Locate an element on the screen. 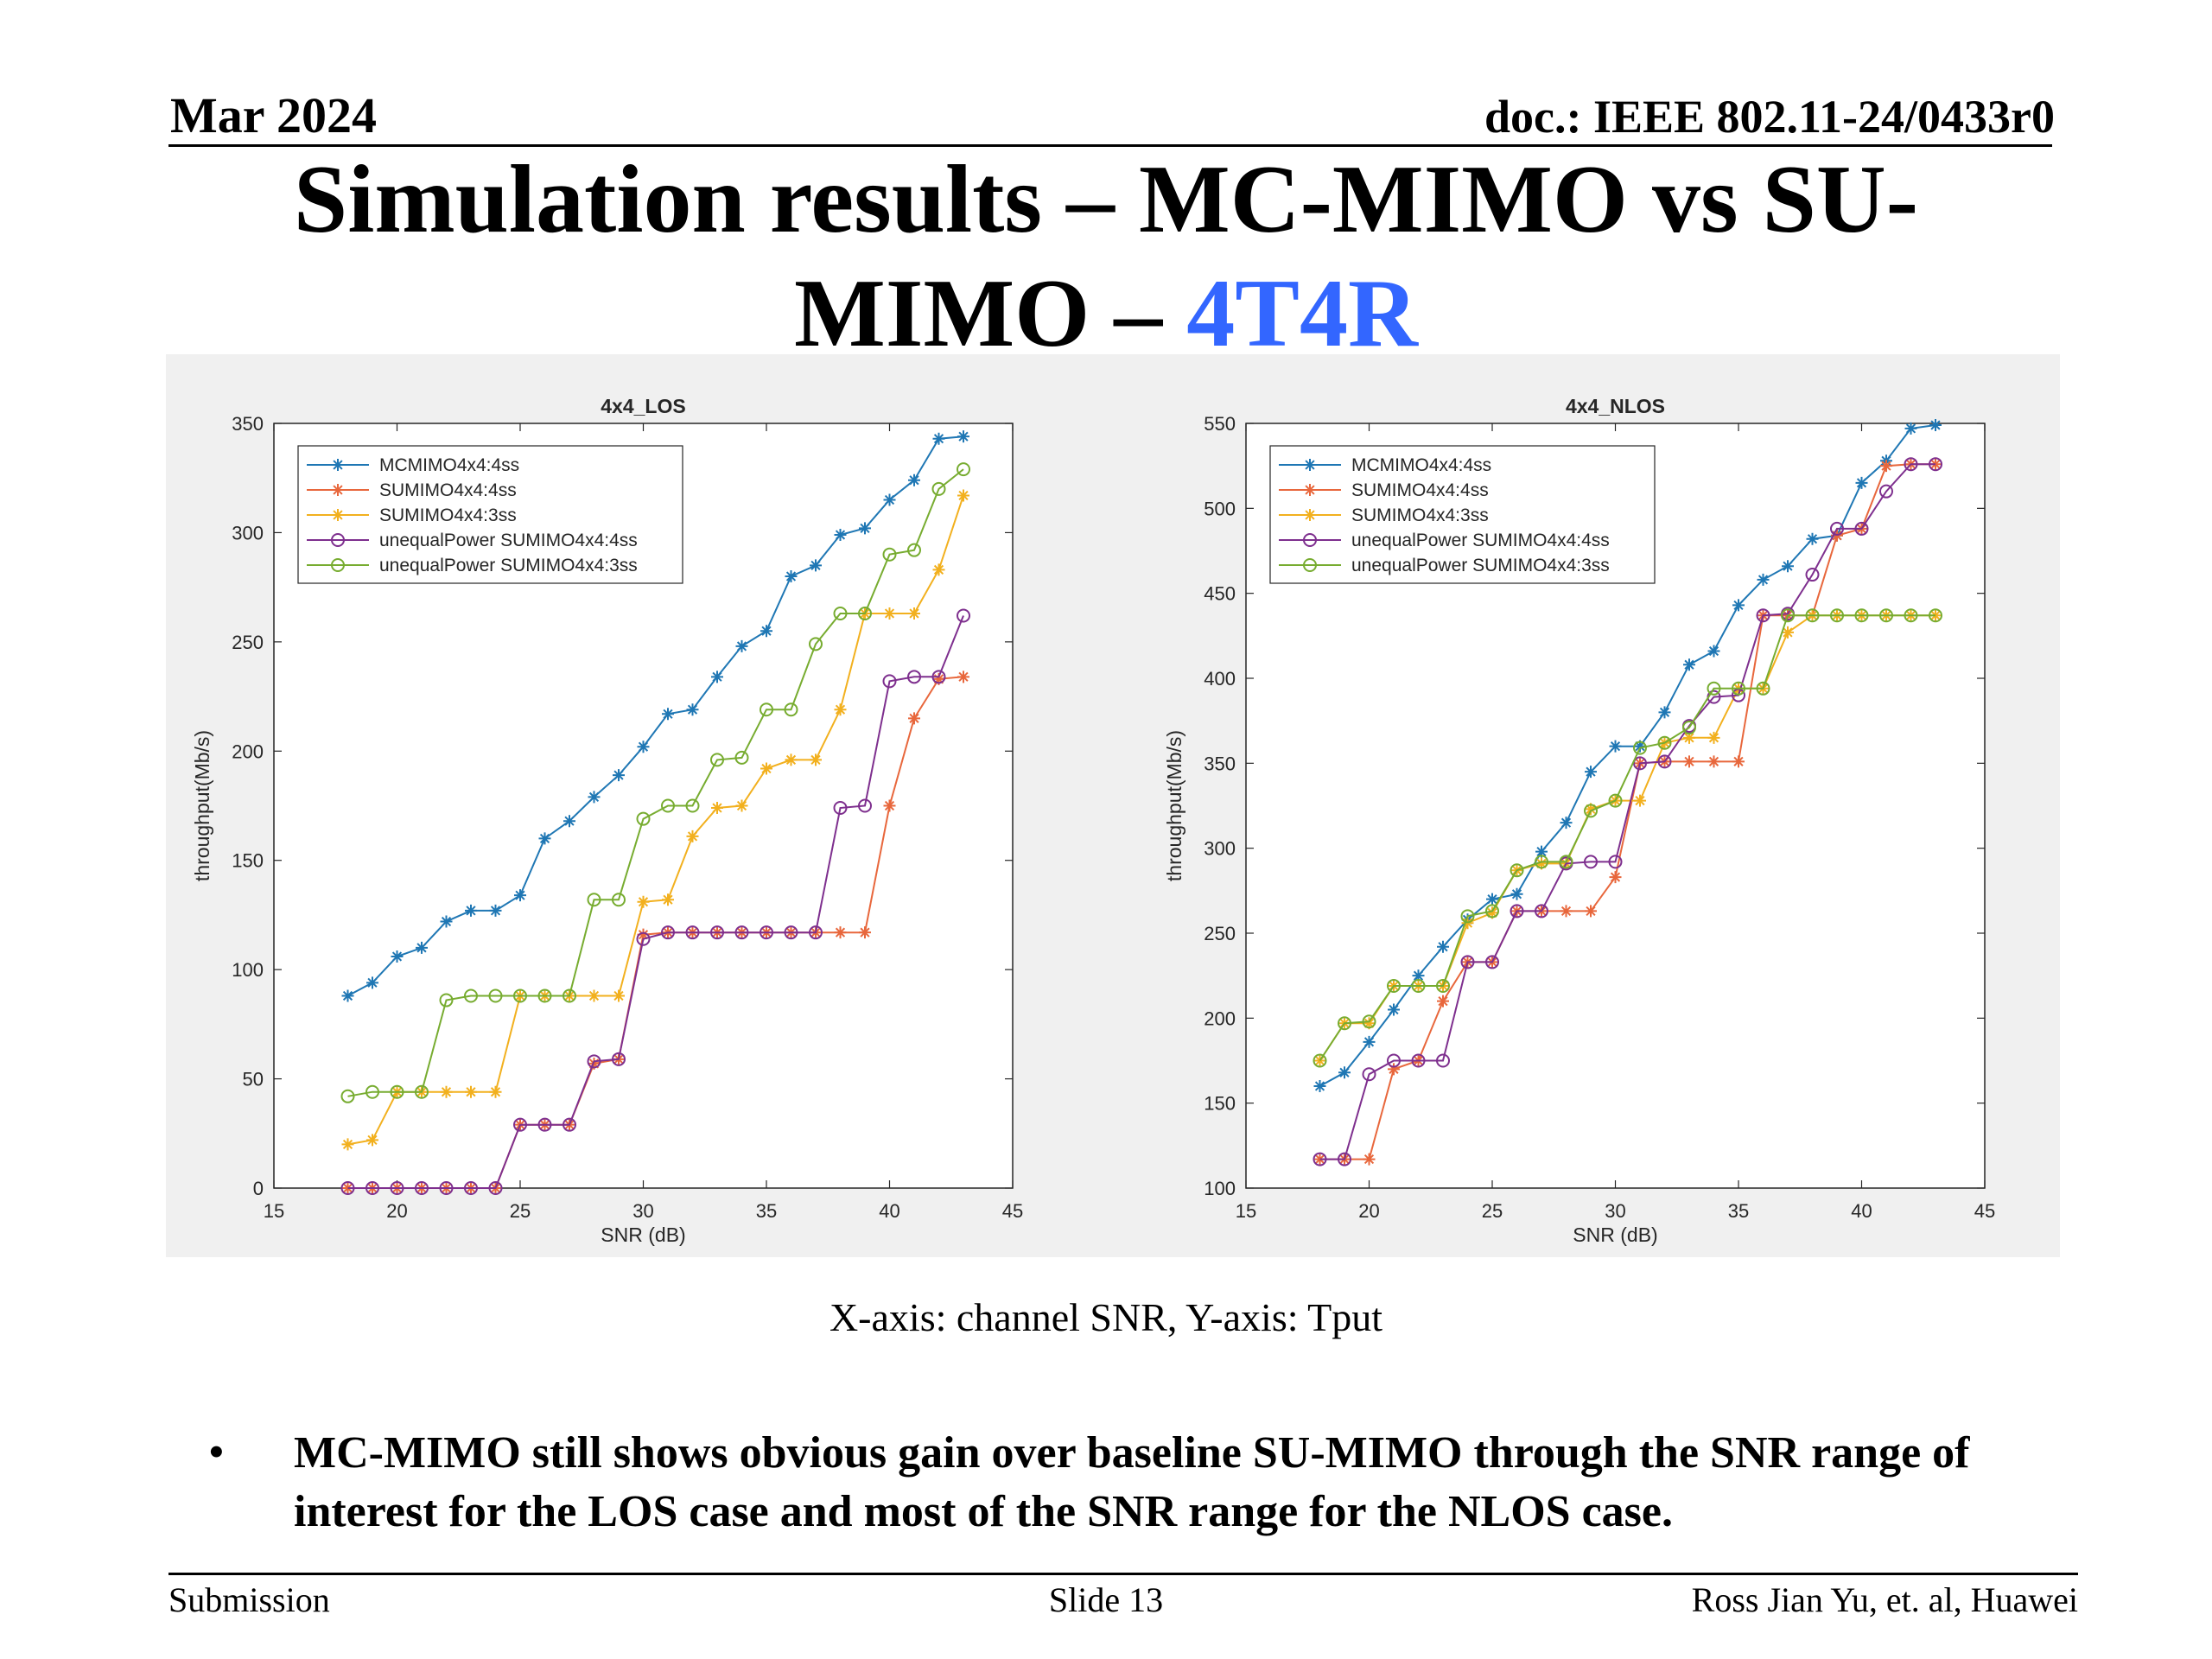 The image size is (2212, 1659). header-divider is located at coordinates (1110, 145).